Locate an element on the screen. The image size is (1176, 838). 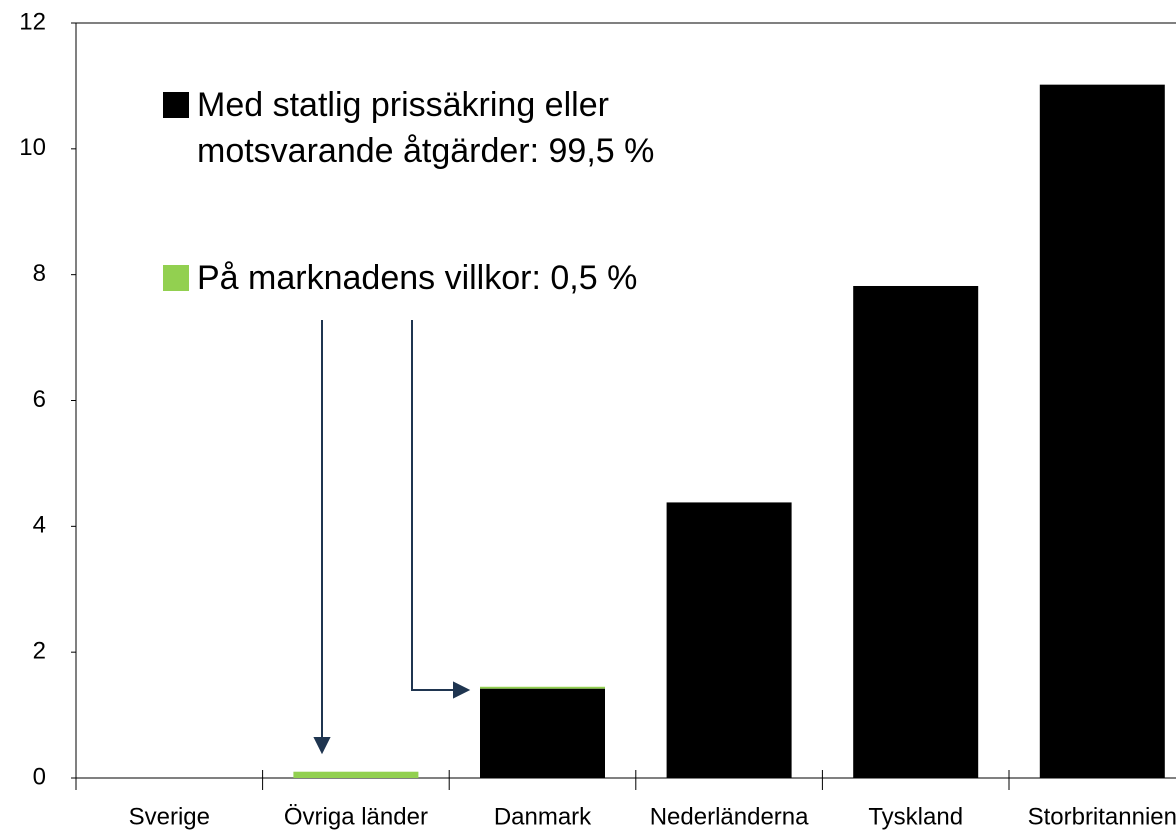
x-tick-label: Danmark is located at coordinates (543, 816).